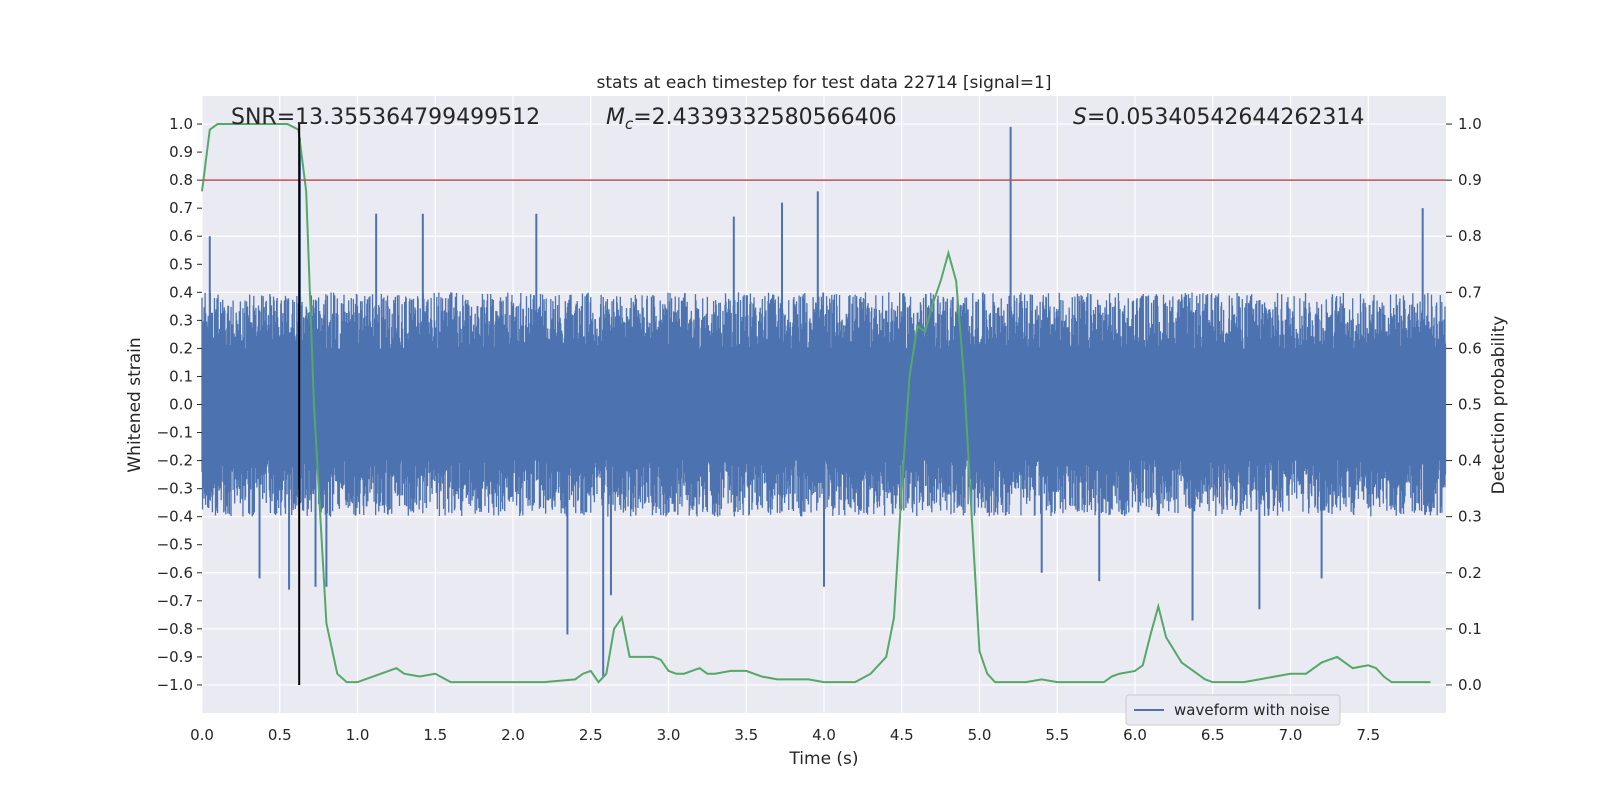 The height and width of the screenshot is (800, 1600). Describe the element at coordinates (175, 601) in the screenshot. I see `left-tick-label: −0.7` at that location.